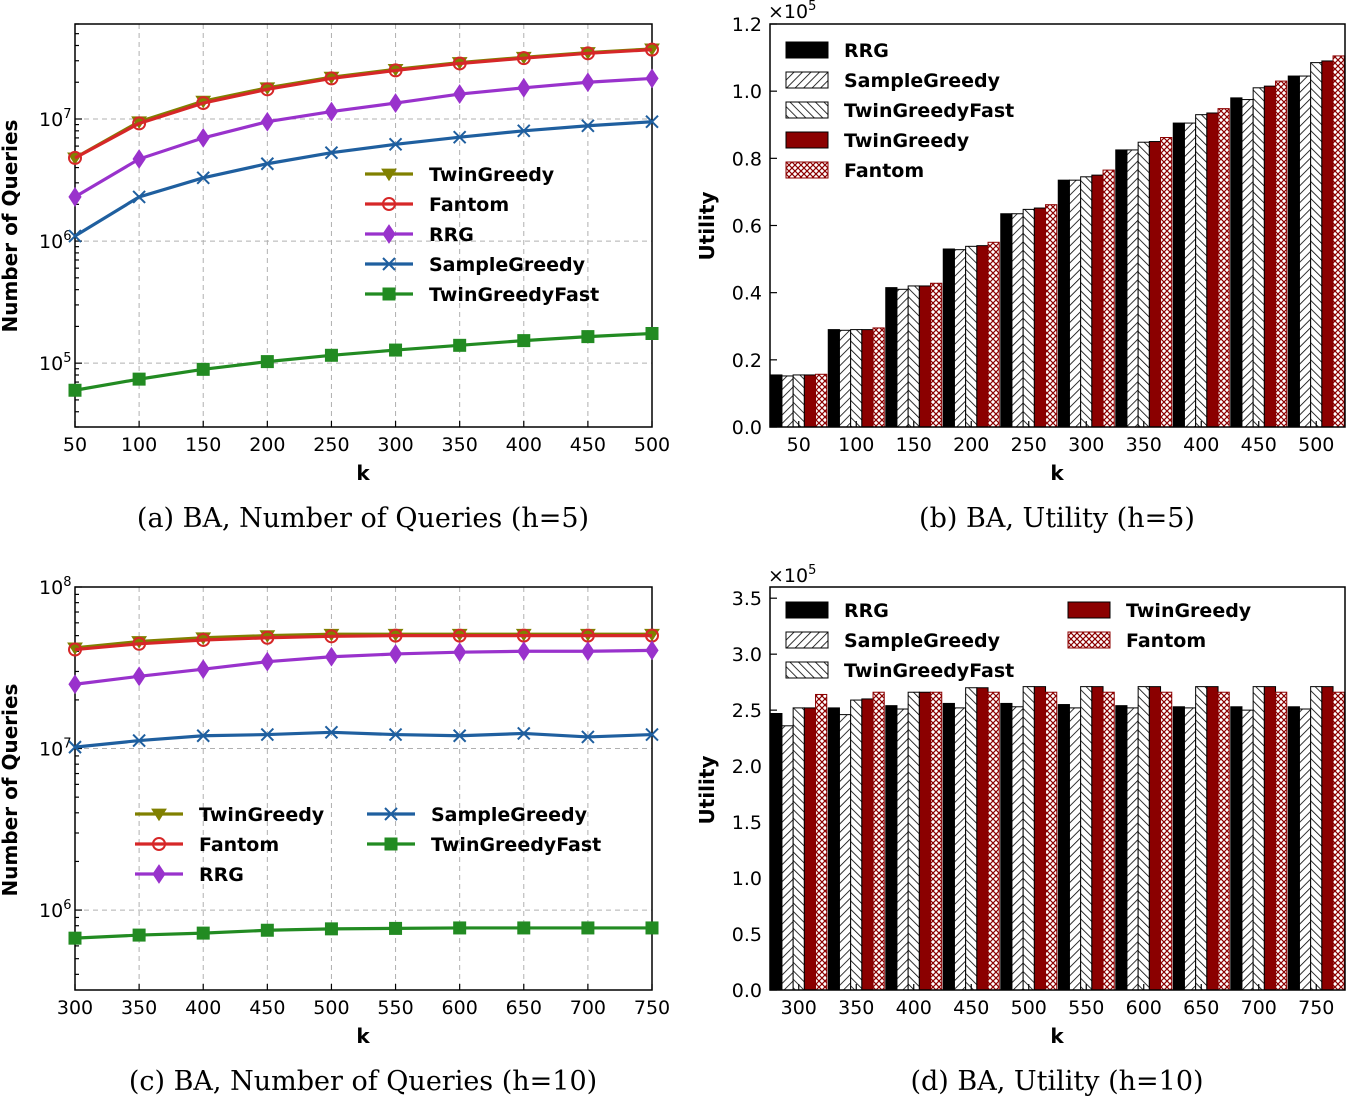 Image resolution: width=1349 pixels, height=1099 pixels. Describe the element at coordinates (747, 428) in the screenshot. I see `y-tick-label: 0.0` at that location.